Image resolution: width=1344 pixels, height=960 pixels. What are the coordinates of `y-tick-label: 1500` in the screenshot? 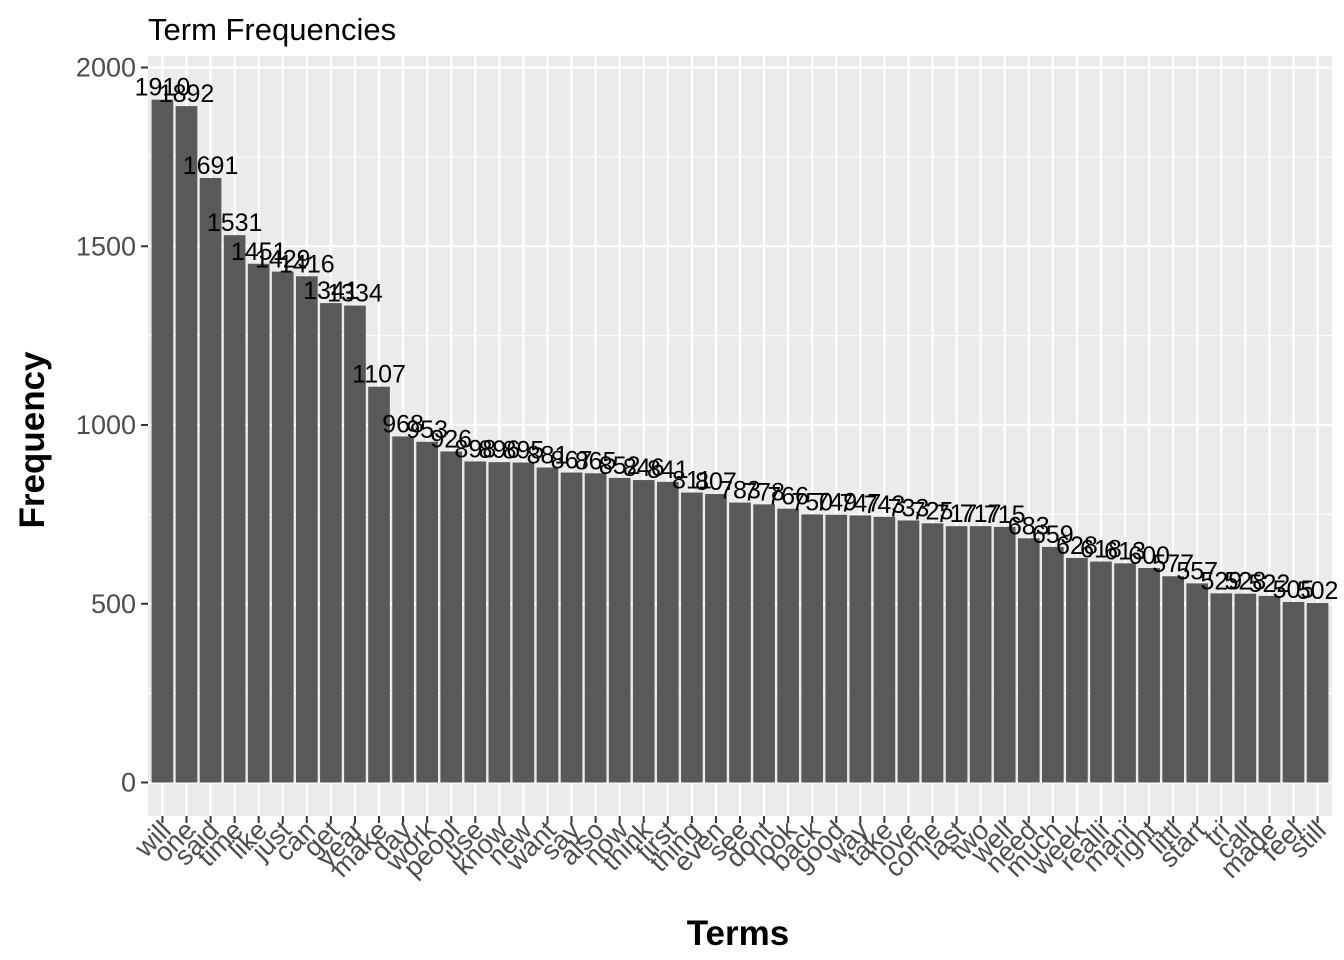 It's located at (106, 246).